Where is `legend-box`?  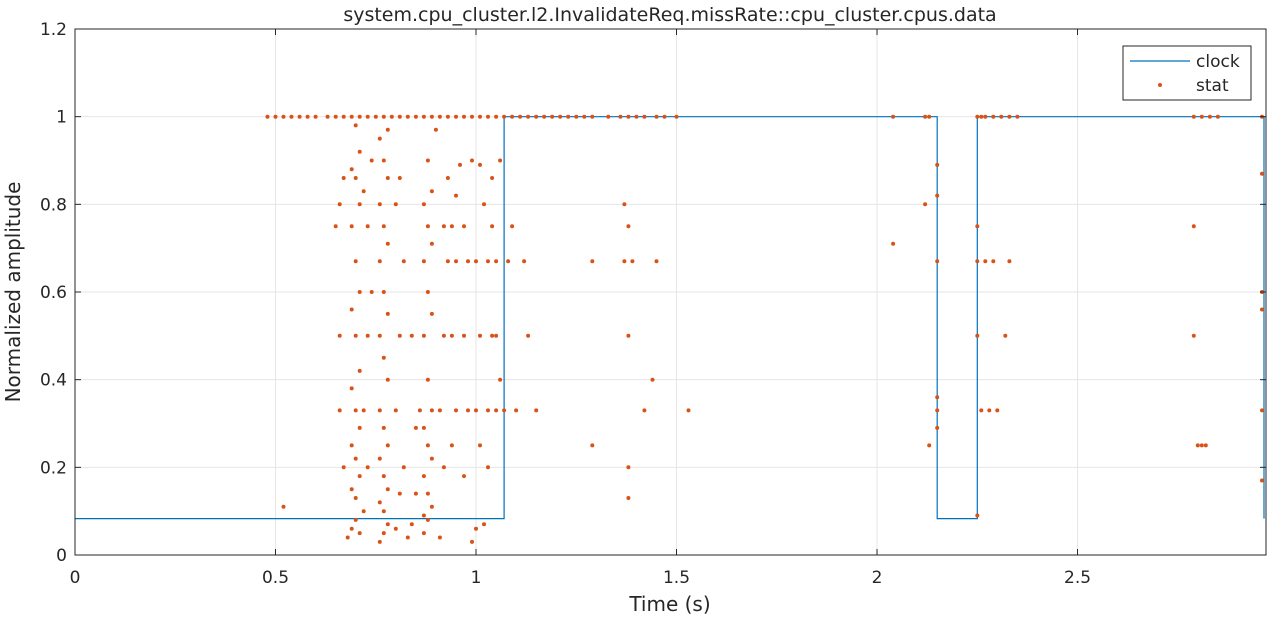 legend-box is located at coordinates (1187, 73).